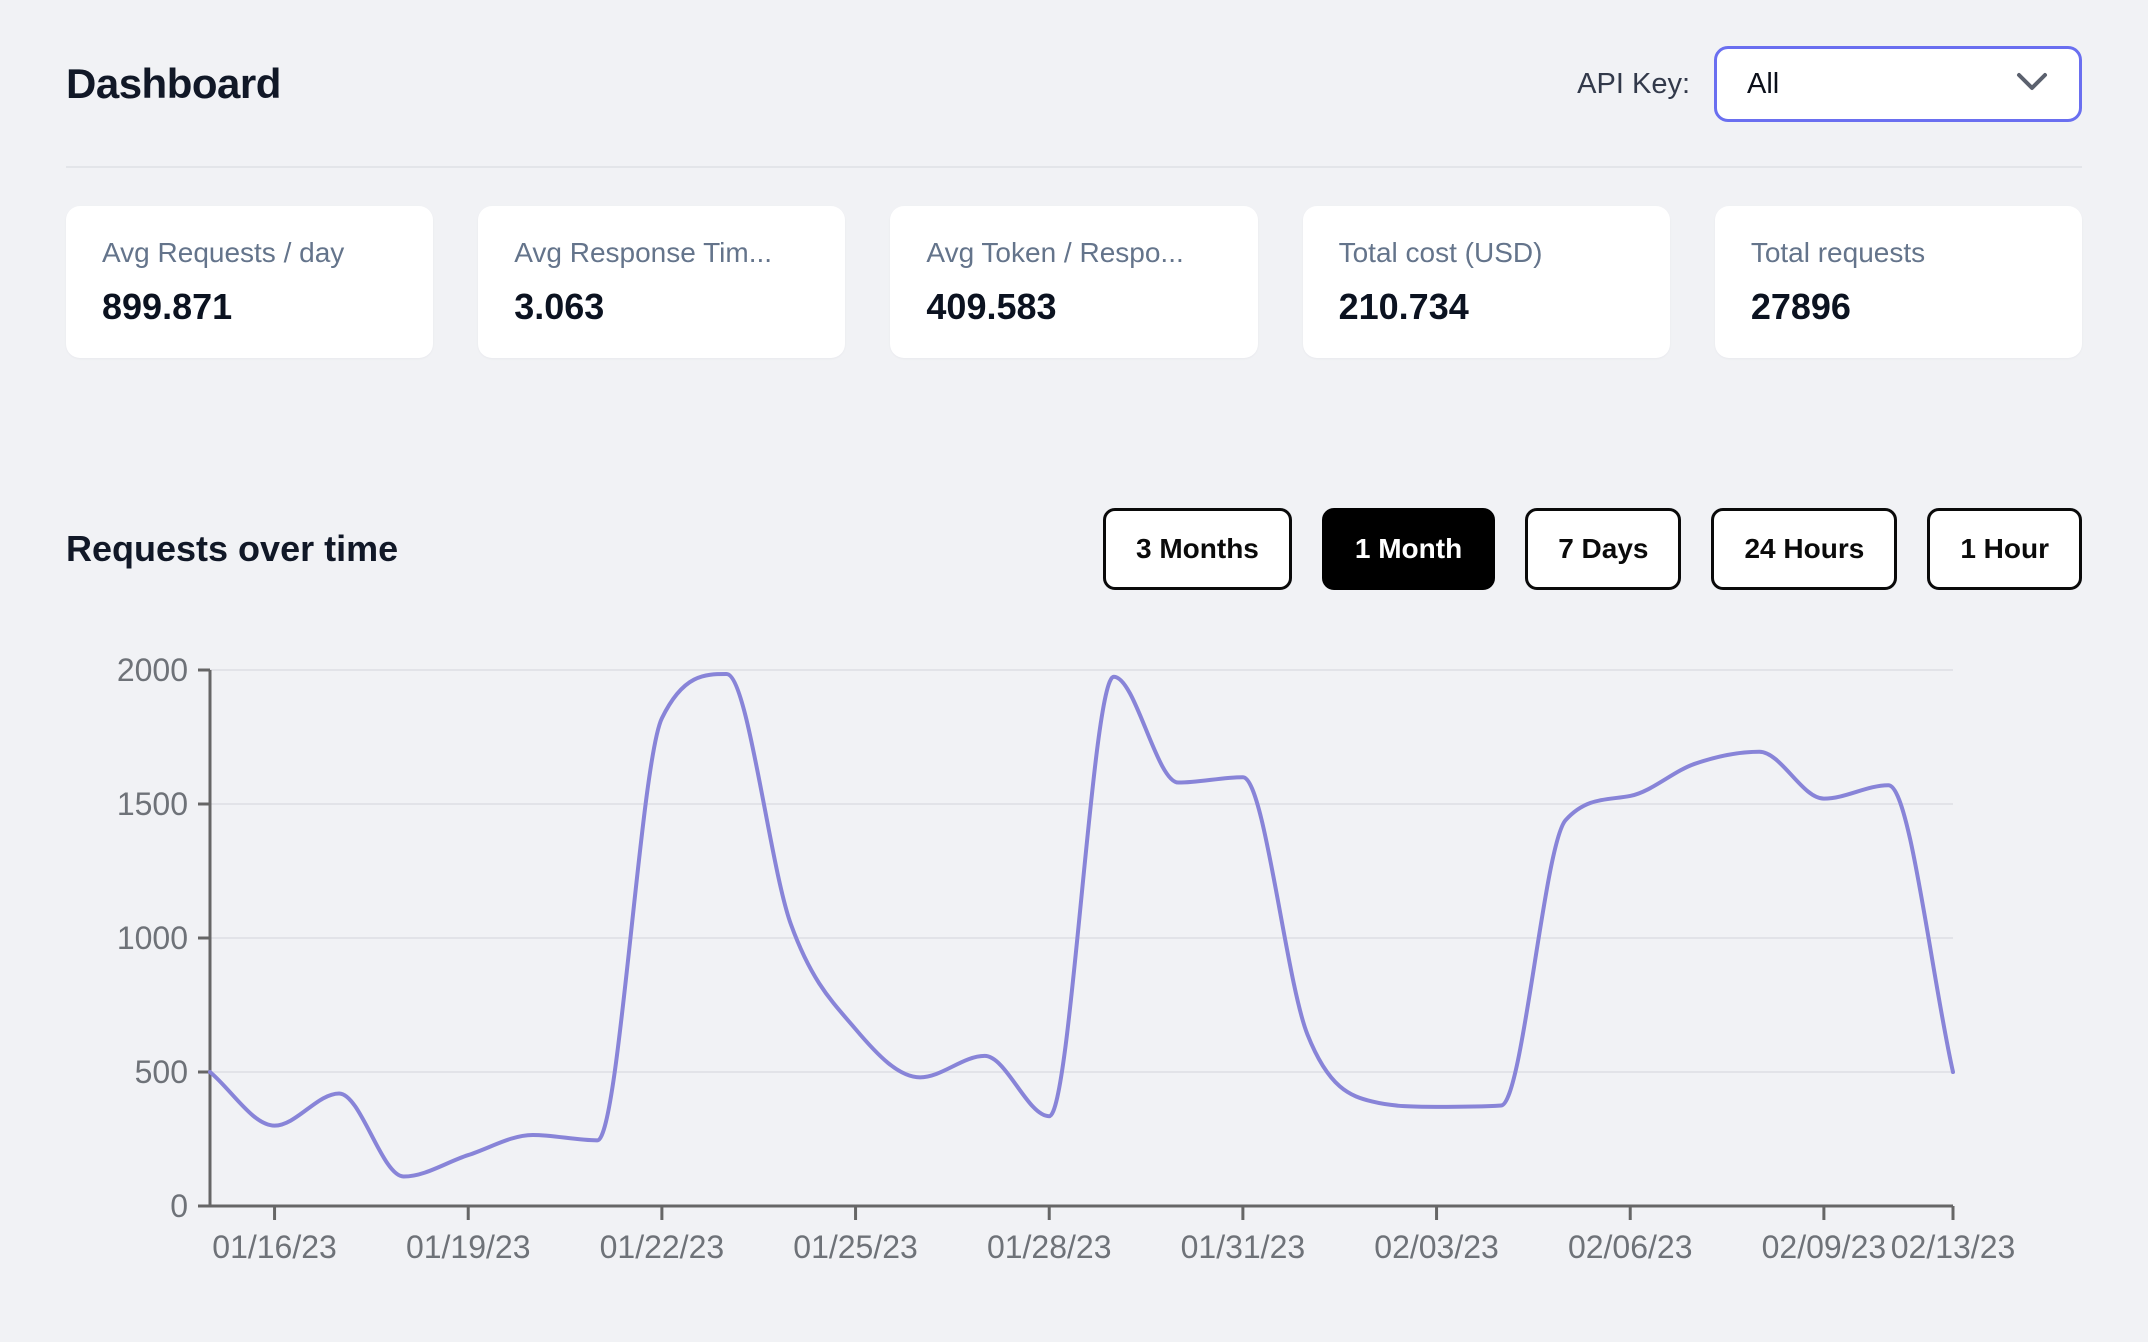  Describe the element at coordinates (1800, 306) in the screenshot. I see `stat-value: 27896` at that location.